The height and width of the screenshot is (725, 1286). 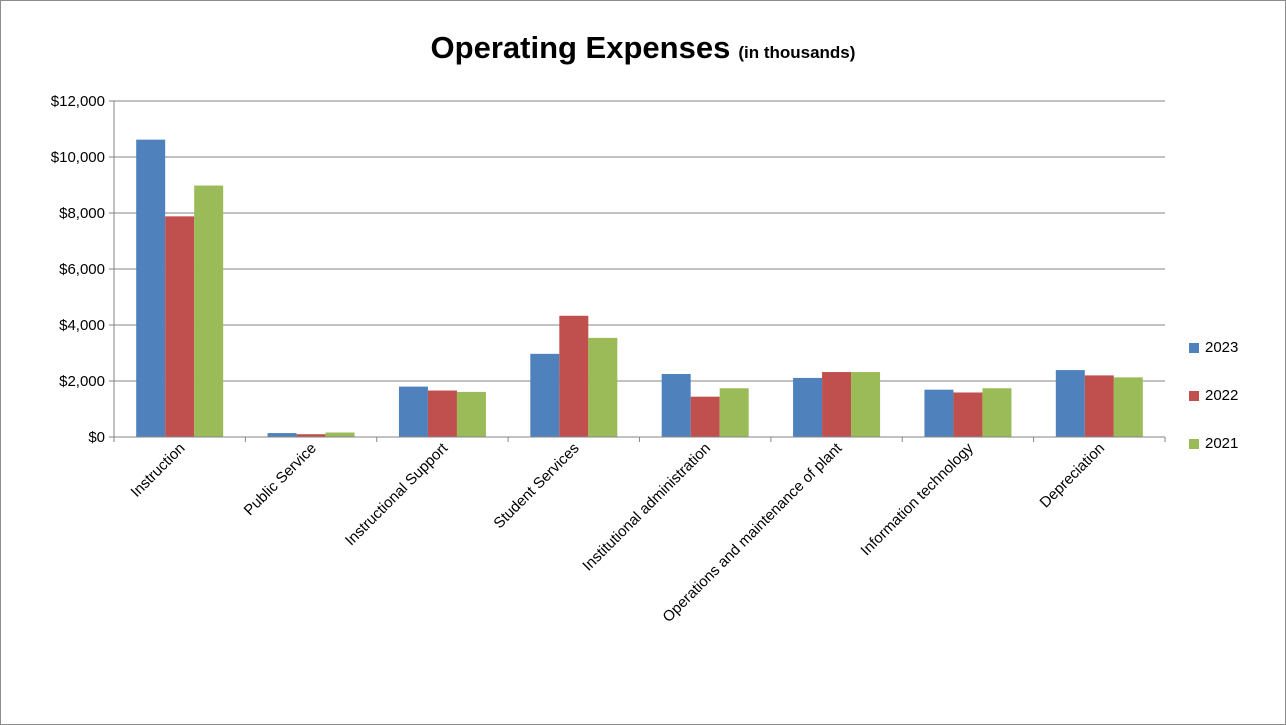 I want to click on chart-title: Operating Expenses (in thousands), so click(x=643, y=48).